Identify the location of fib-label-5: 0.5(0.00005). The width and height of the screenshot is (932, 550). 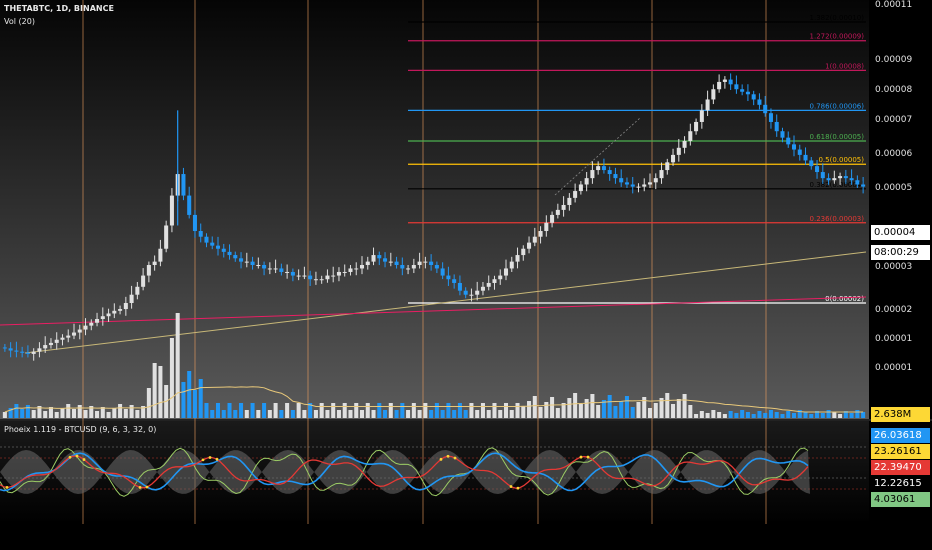
(841, 160).